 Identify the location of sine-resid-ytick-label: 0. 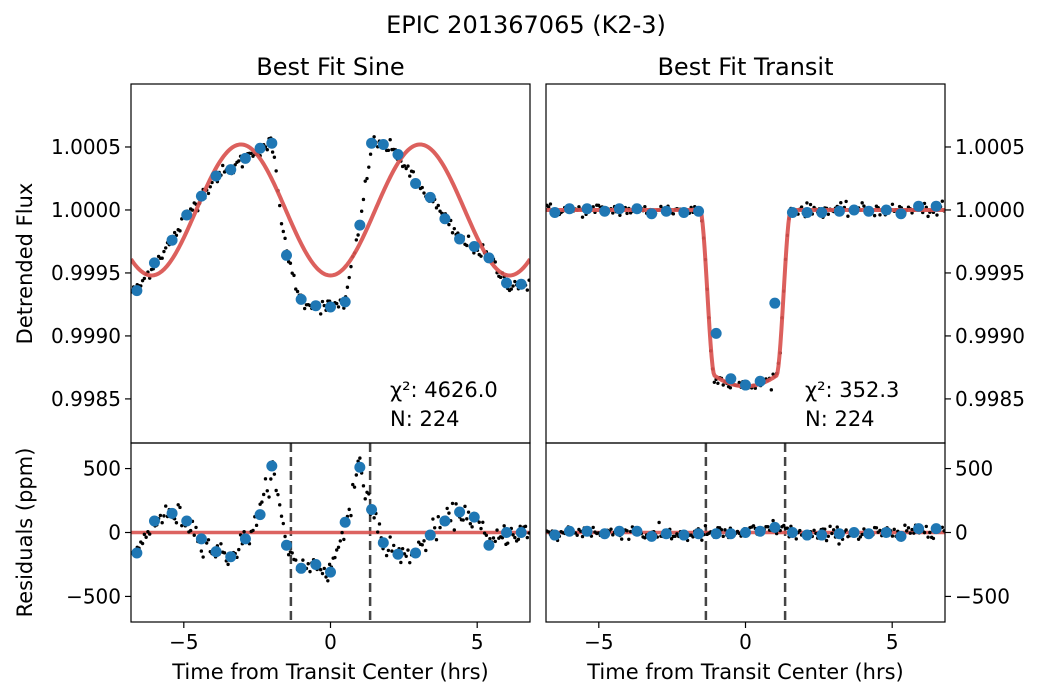
(114, 533).